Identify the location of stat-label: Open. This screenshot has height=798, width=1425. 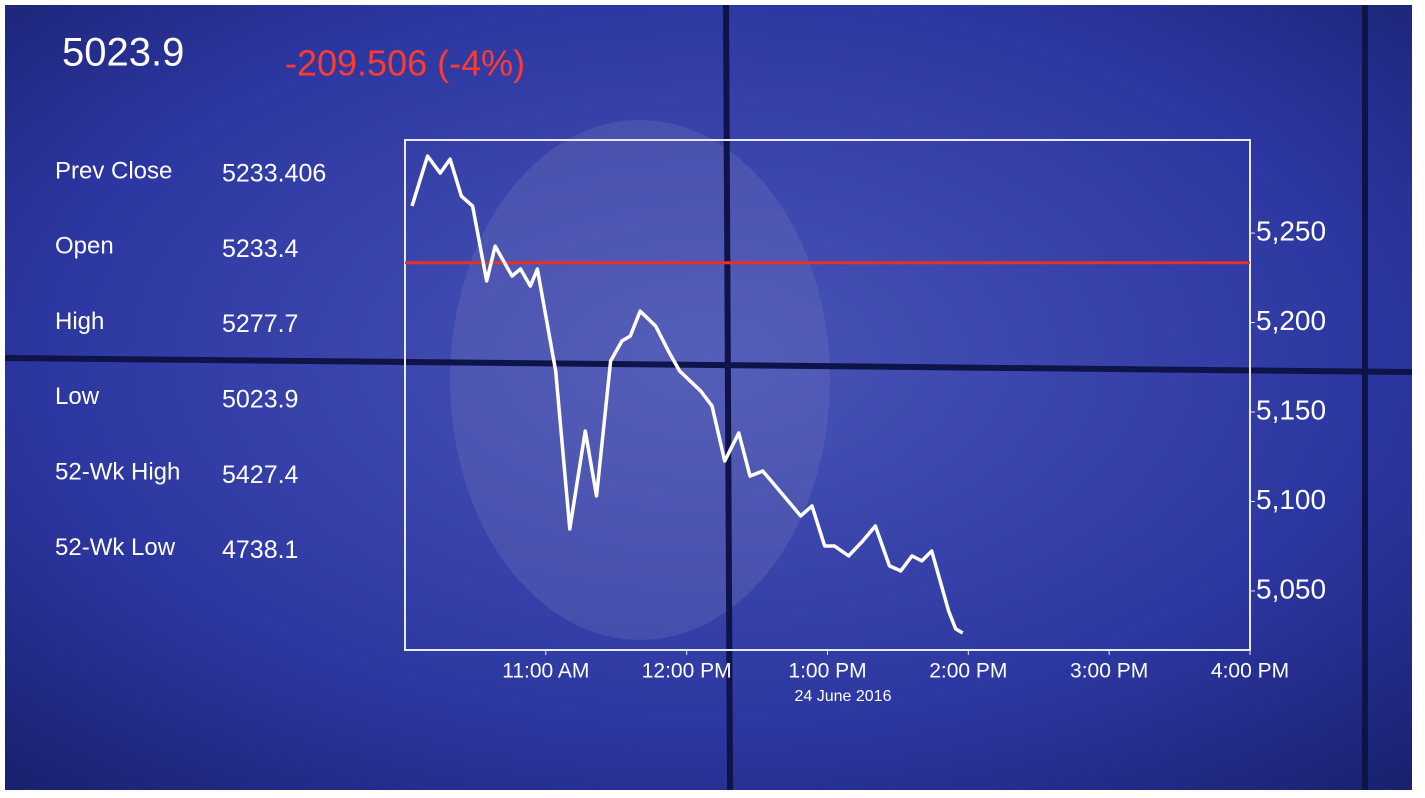
(84, 246).